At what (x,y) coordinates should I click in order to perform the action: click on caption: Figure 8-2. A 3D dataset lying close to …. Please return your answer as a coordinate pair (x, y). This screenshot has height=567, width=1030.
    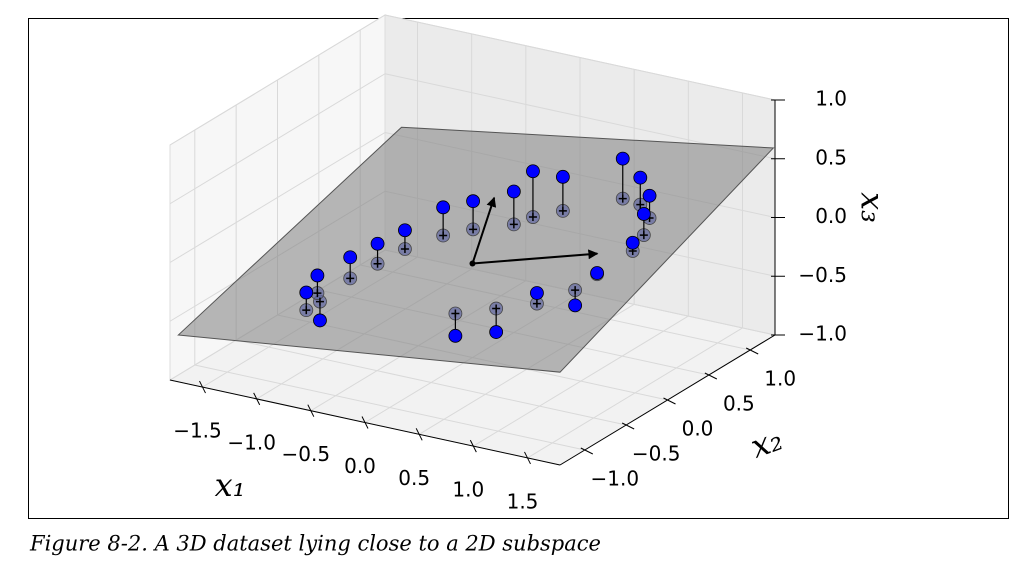
    Looking at the image, I should click on (315, 544).